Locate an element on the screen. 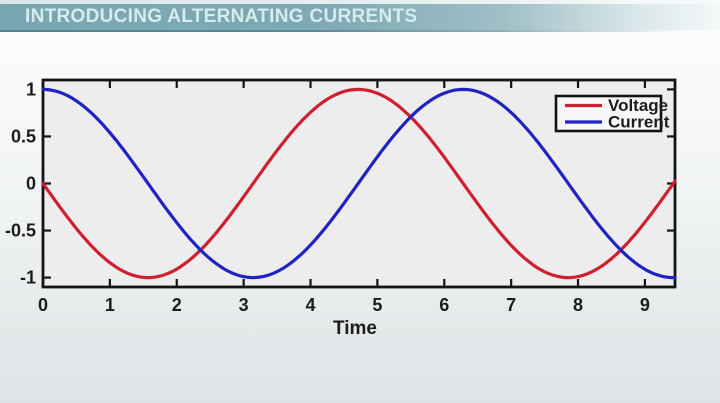  x-tick-label: 8 is located at coordinates (578, 305).